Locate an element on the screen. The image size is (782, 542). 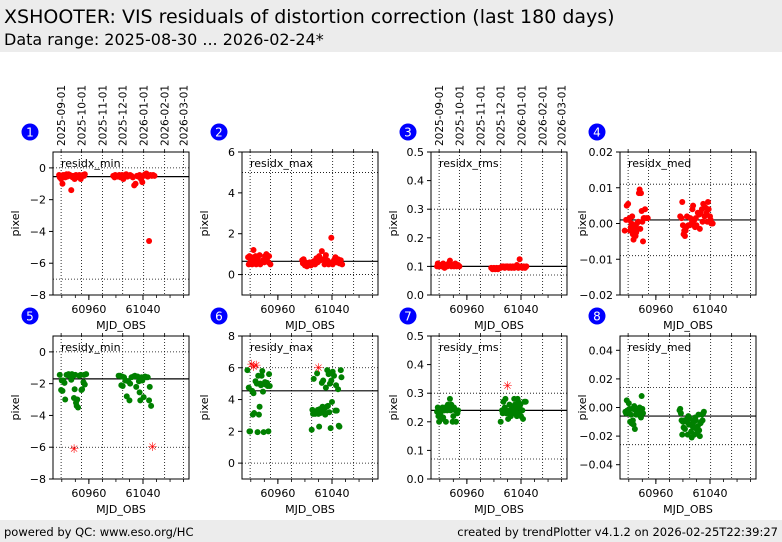
y-tick-label: 4 is located at coordinates (231, 193).